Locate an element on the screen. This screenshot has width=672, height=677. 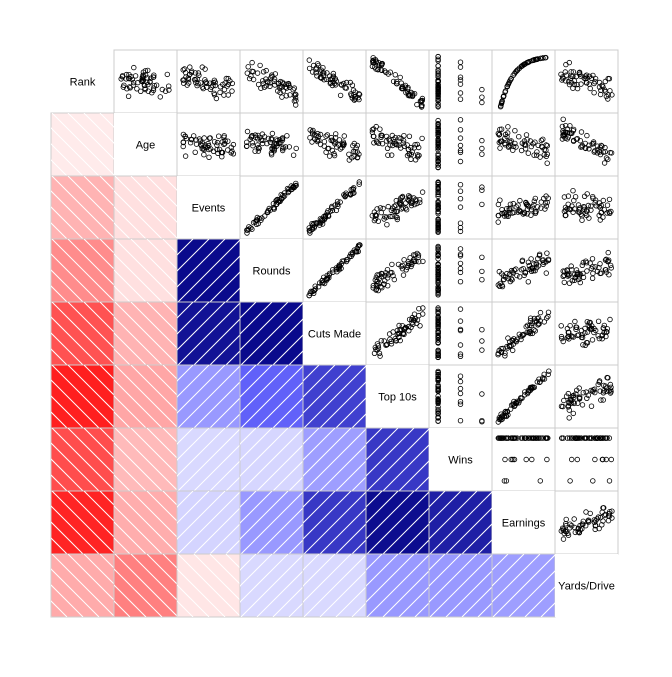
shade-hatch is located at coordinates (145, 459).